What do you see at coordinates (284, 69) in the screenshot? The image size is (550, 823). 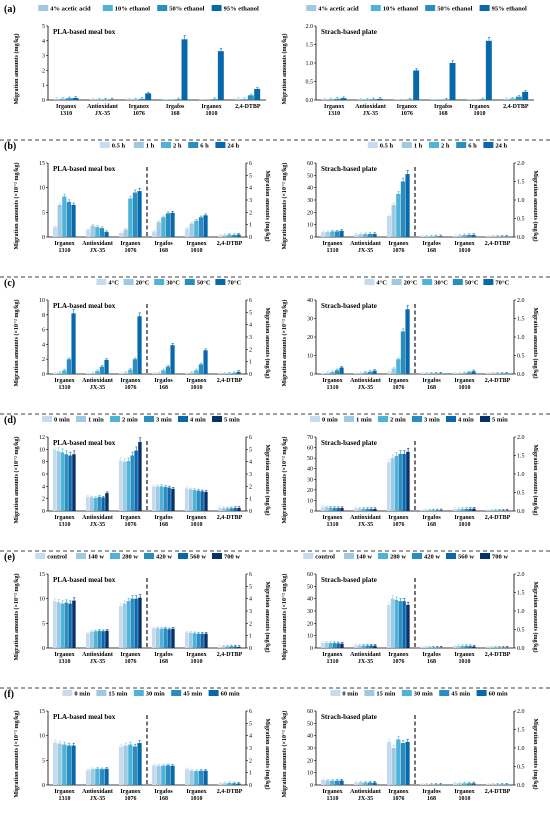 I see `y-axis-title: Migration amounts (mg/kg)` at bounding box center [284, 69].